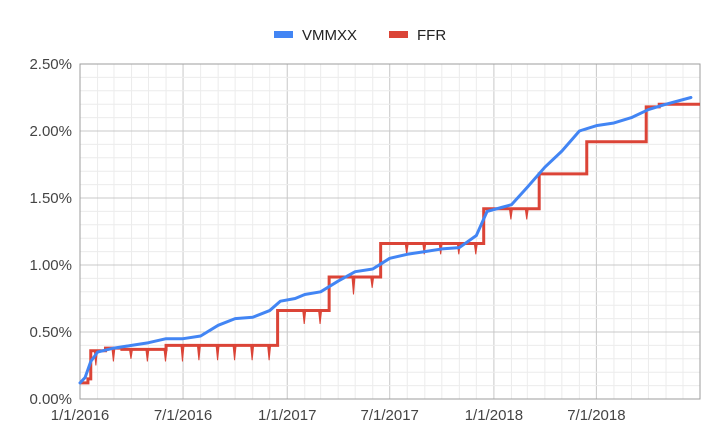  I want to click on legend-swatch-vmmxx, so click(283, 34).